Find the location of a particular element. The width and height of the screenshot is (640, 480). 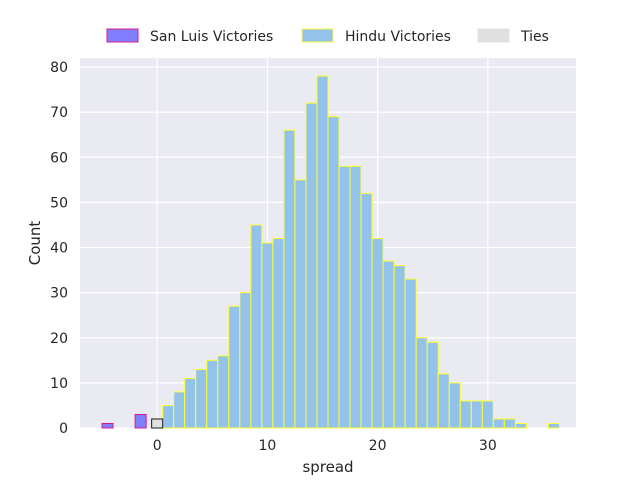

x-tick-labels: 0 10 20 30 is located at coordinates (325, 446).